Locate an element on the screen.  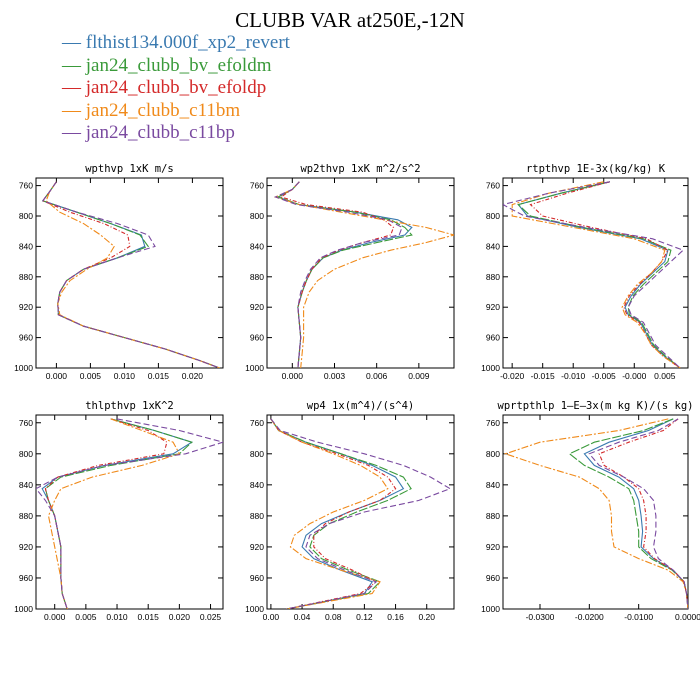
panel-title: wp4 1x(m^4)/(s^4) is located at coordinates (360, 406).